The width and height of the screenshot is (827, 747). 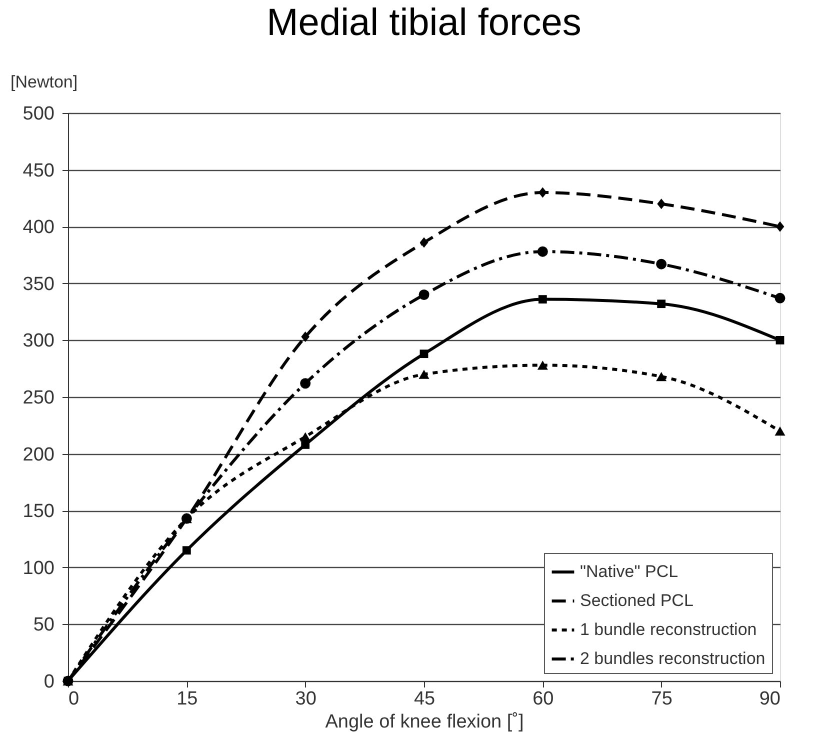 What do you see at coordinates (424, 23) in the screenshot?
I see `chart-title: Medial tibial forces` at bounding box center [424, 23].